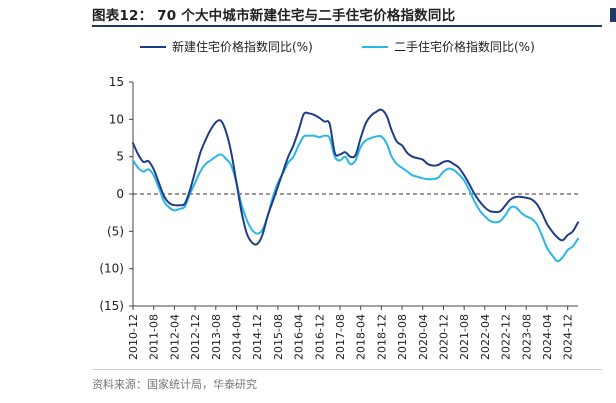 This screenshot has height=403, width=616. I want to click on x-tick-label: 2014-04, so click(236, 337).